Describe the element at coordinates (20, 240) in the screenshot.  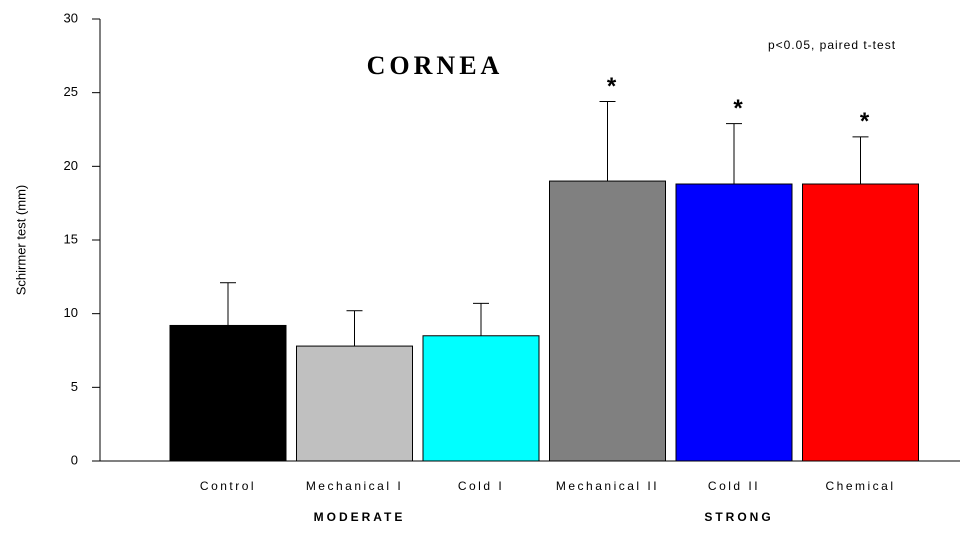
I see `y-axis-label: Schirmer test (mm)` at that location.